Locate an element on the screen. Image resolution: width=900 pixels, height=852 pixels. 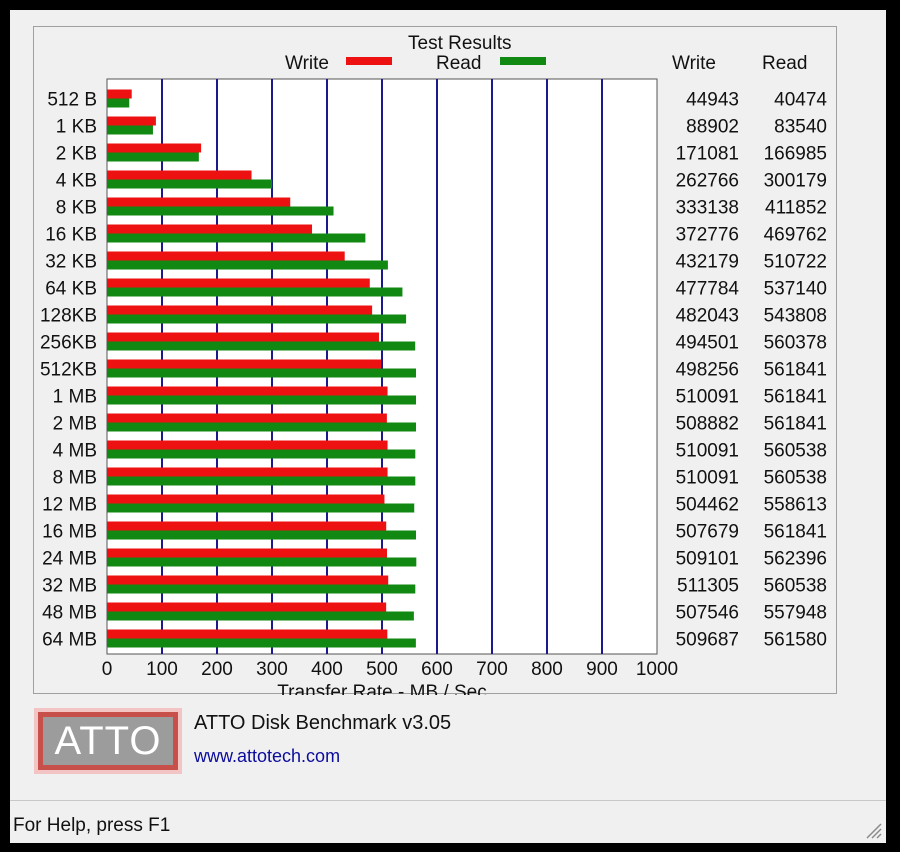
resize-grip-icon is located at coordinates (873, 830).